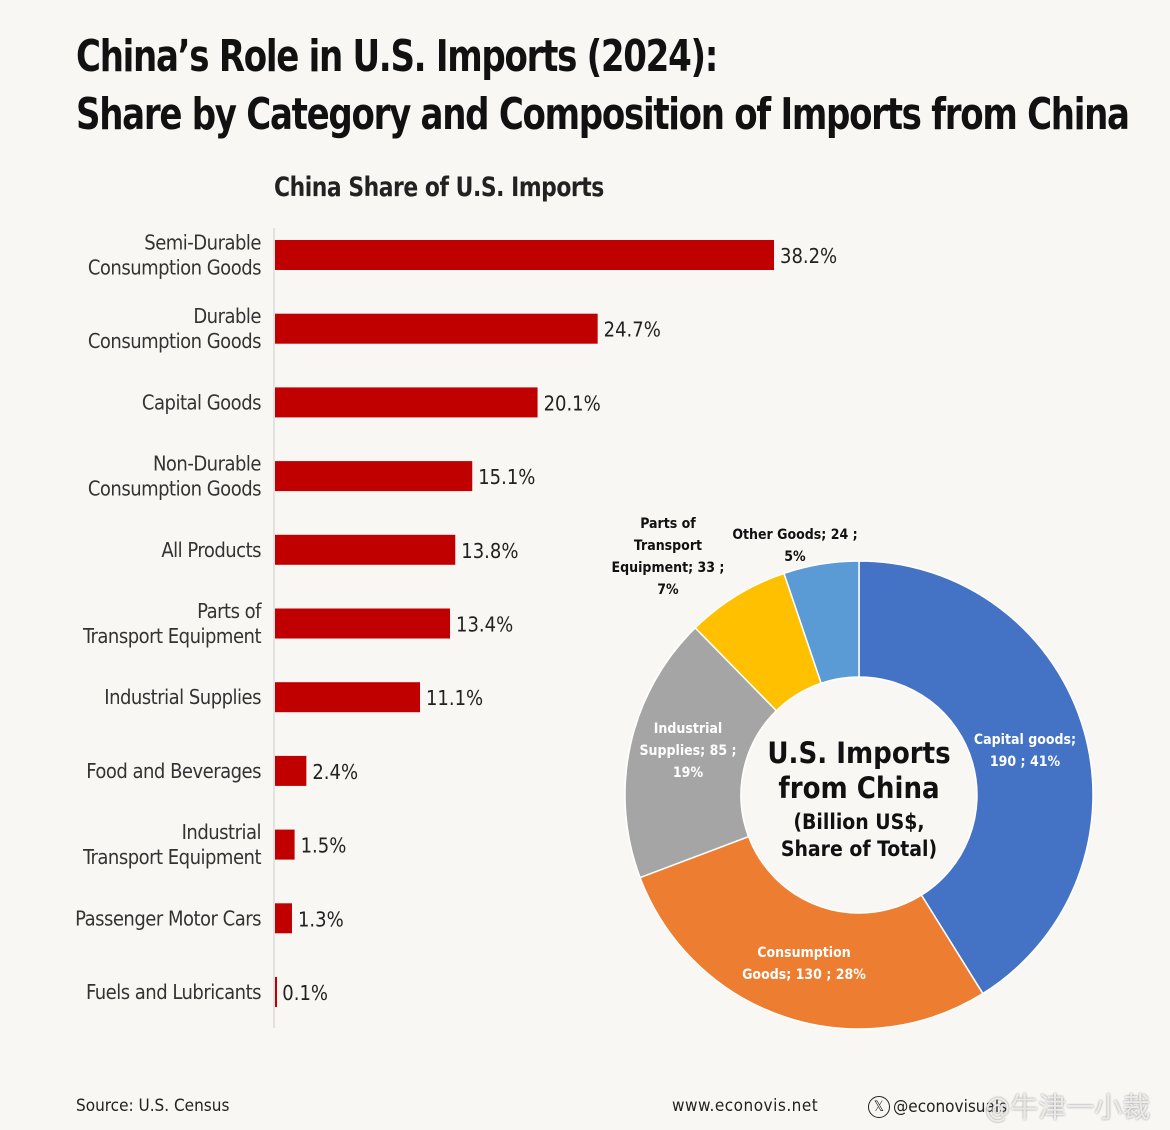  I want to click on category-label: Passenger Motor Cars, so click(168, 918).